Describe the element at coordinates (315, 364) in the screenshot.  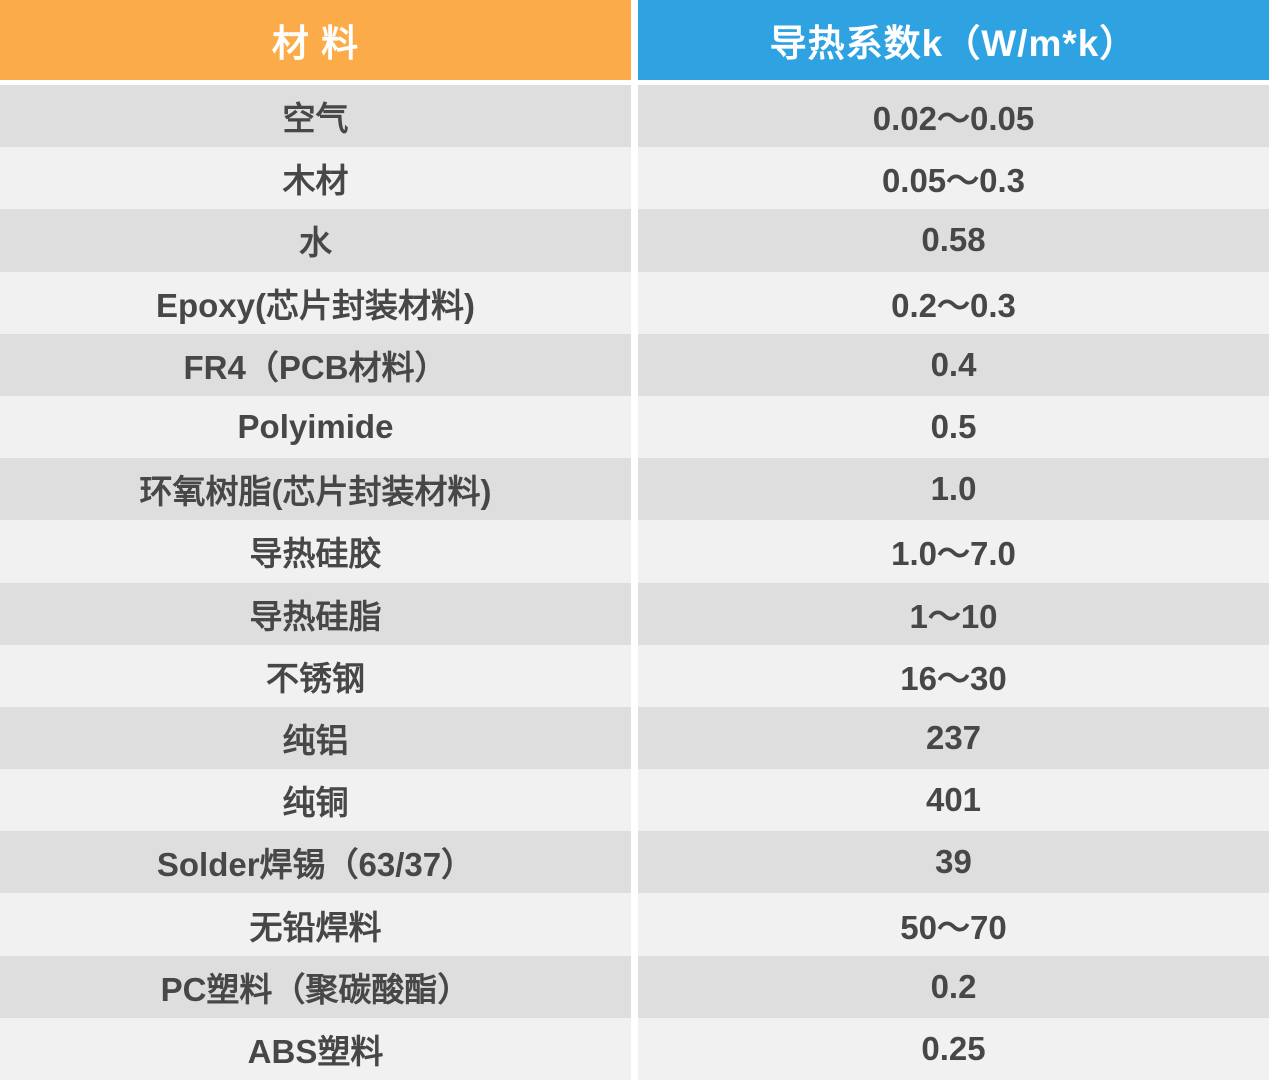
I see `material-cell: FR4（PCB材料）` at that location.